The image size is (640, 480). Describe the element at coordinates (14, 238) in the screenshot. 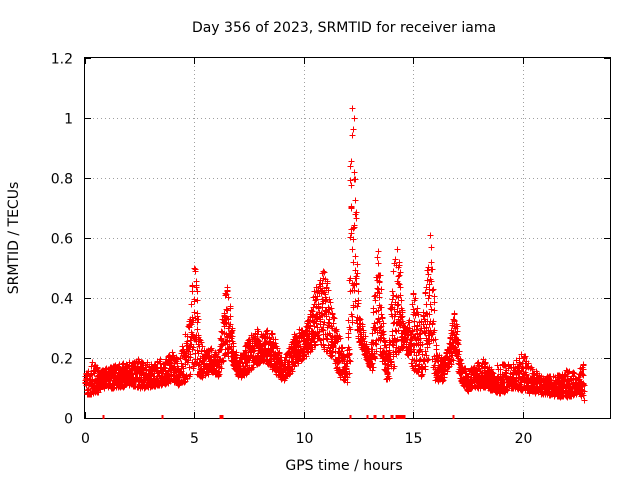

I see `y-axis-label: SRMTID / TECUs` at that location.